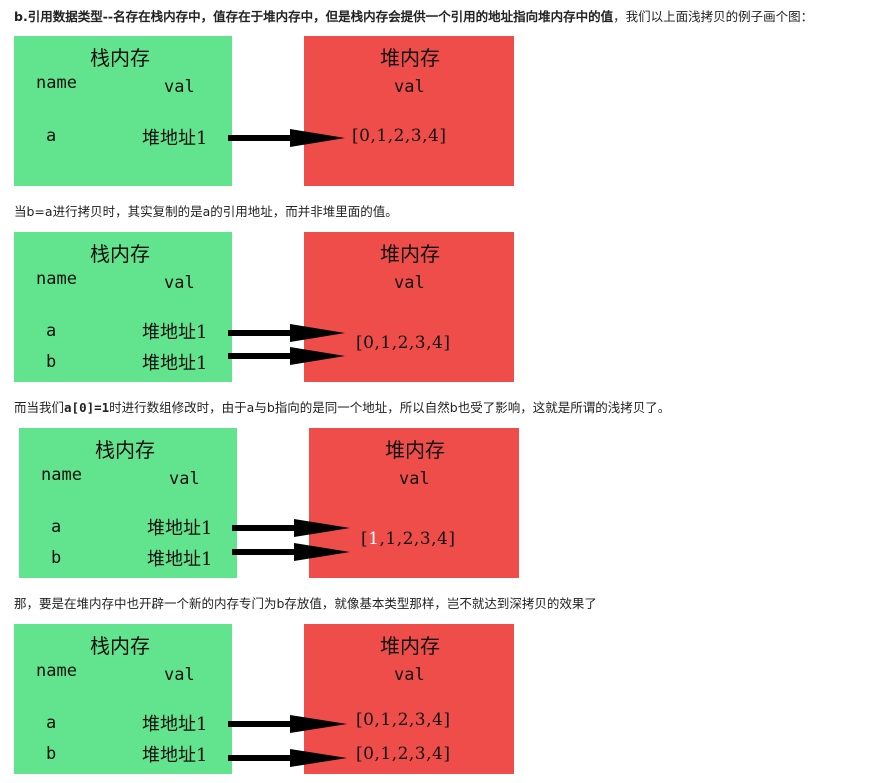  Describe the element at coordinates (87, 407) in the screenshot. I see `code-snippet: a[0]=1` at that location.